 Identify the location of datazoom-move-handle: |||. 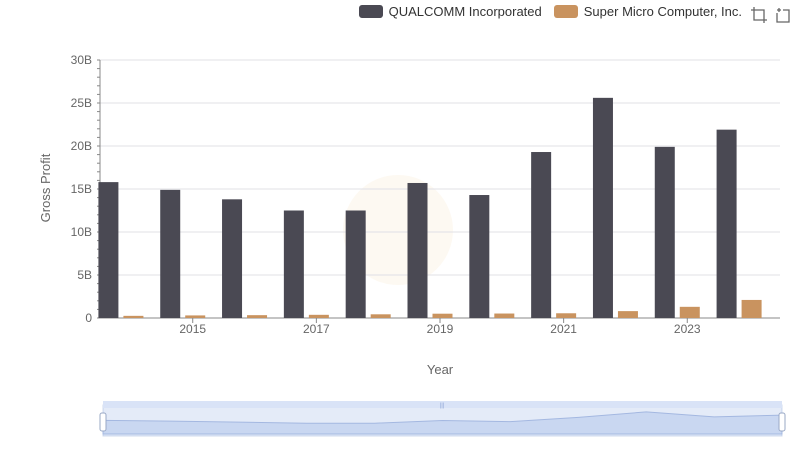
(442, 406).